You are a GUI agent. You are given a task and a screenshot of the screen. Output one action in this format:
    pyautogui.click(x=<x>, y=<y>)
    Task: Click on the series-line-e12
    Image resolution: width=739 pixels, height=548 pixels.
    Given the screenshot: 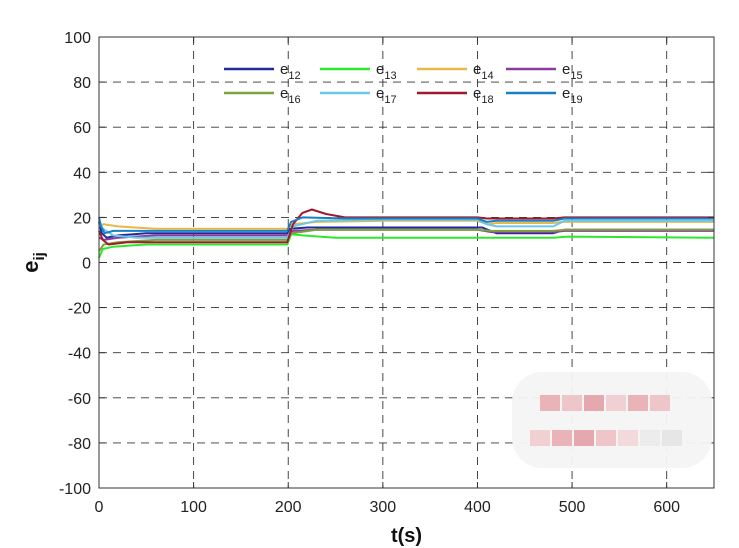 What is the action you would take?
    pyautogui.click(x=406, y=230)
    